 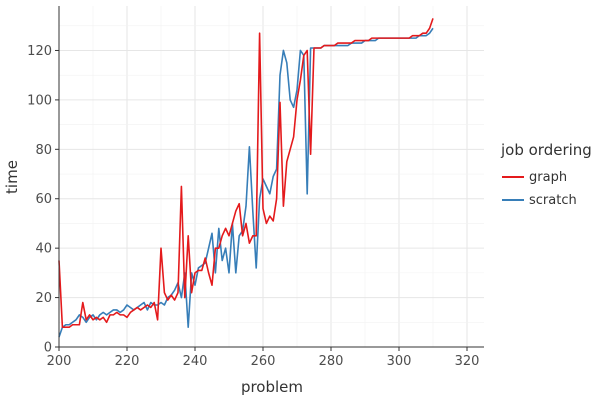 I want to click on y-tick-label: 20, so click(x=43, y=298).